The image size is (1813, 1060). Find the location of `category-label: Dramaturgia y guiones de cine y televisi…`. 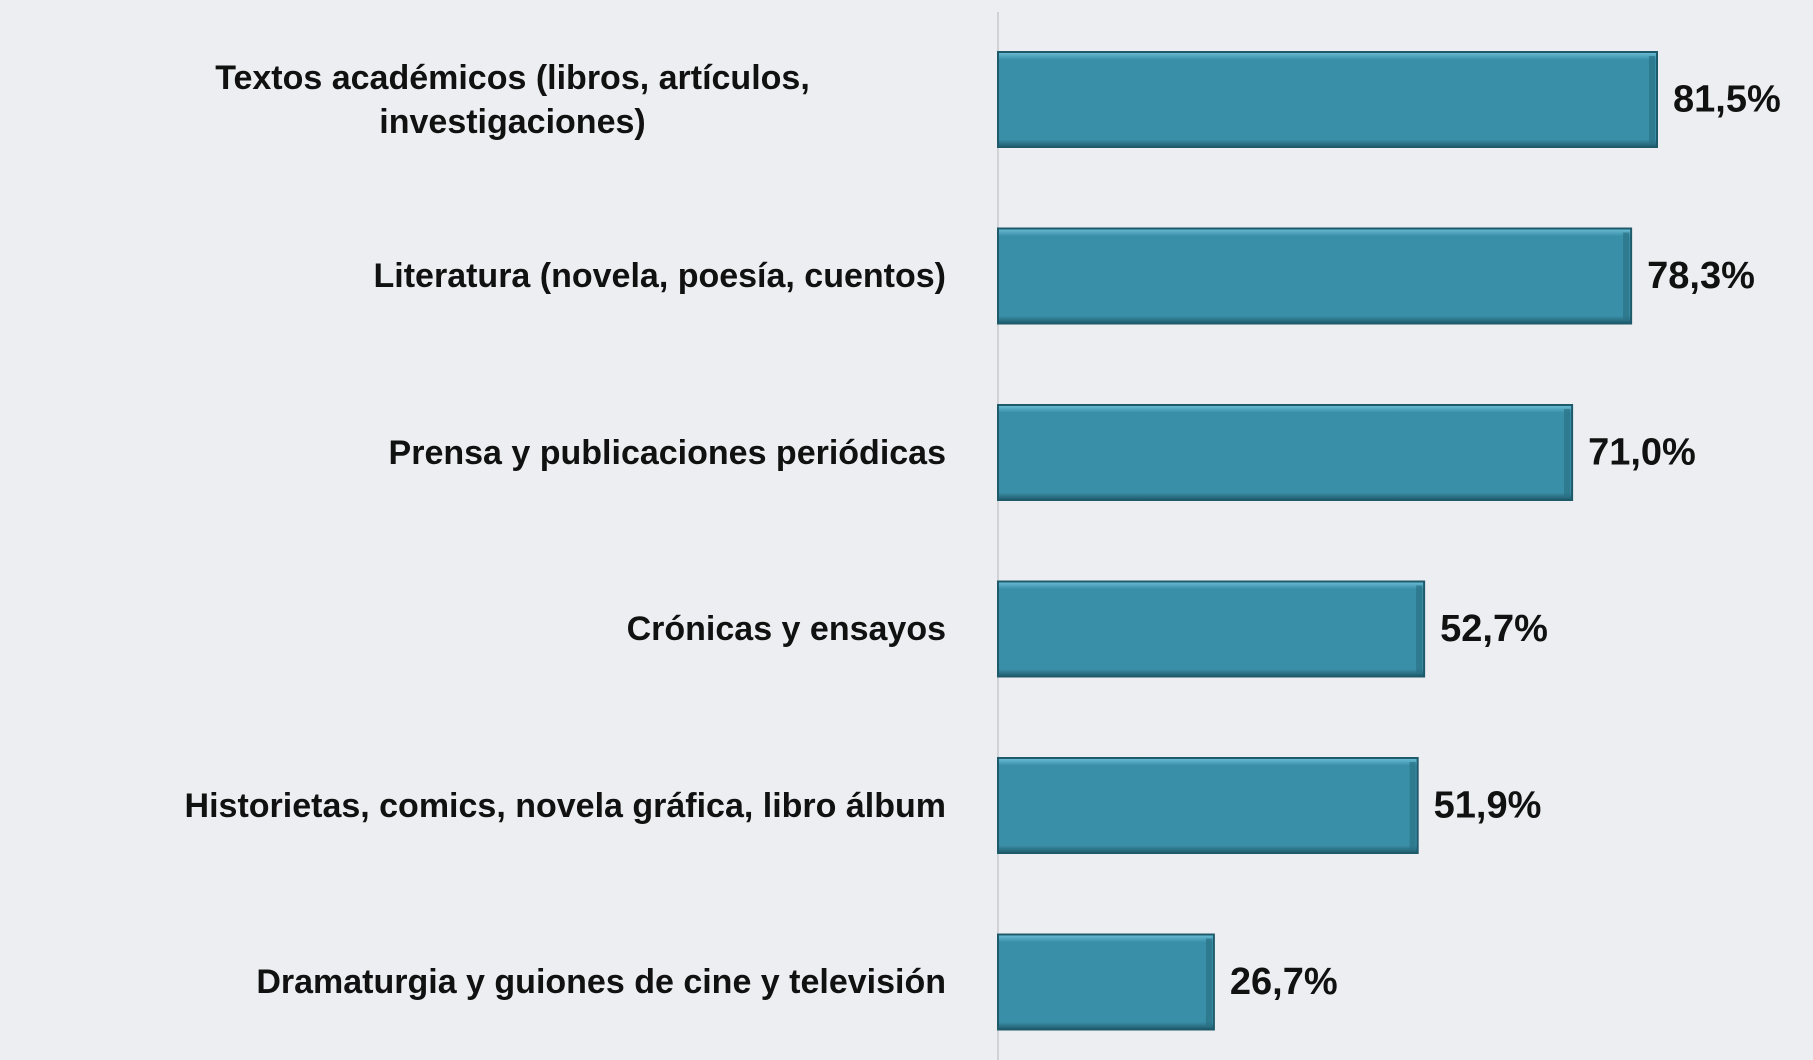

category-label: Dramaturgia y guiones de cine y televisi… is located at coordinates (601, 981).